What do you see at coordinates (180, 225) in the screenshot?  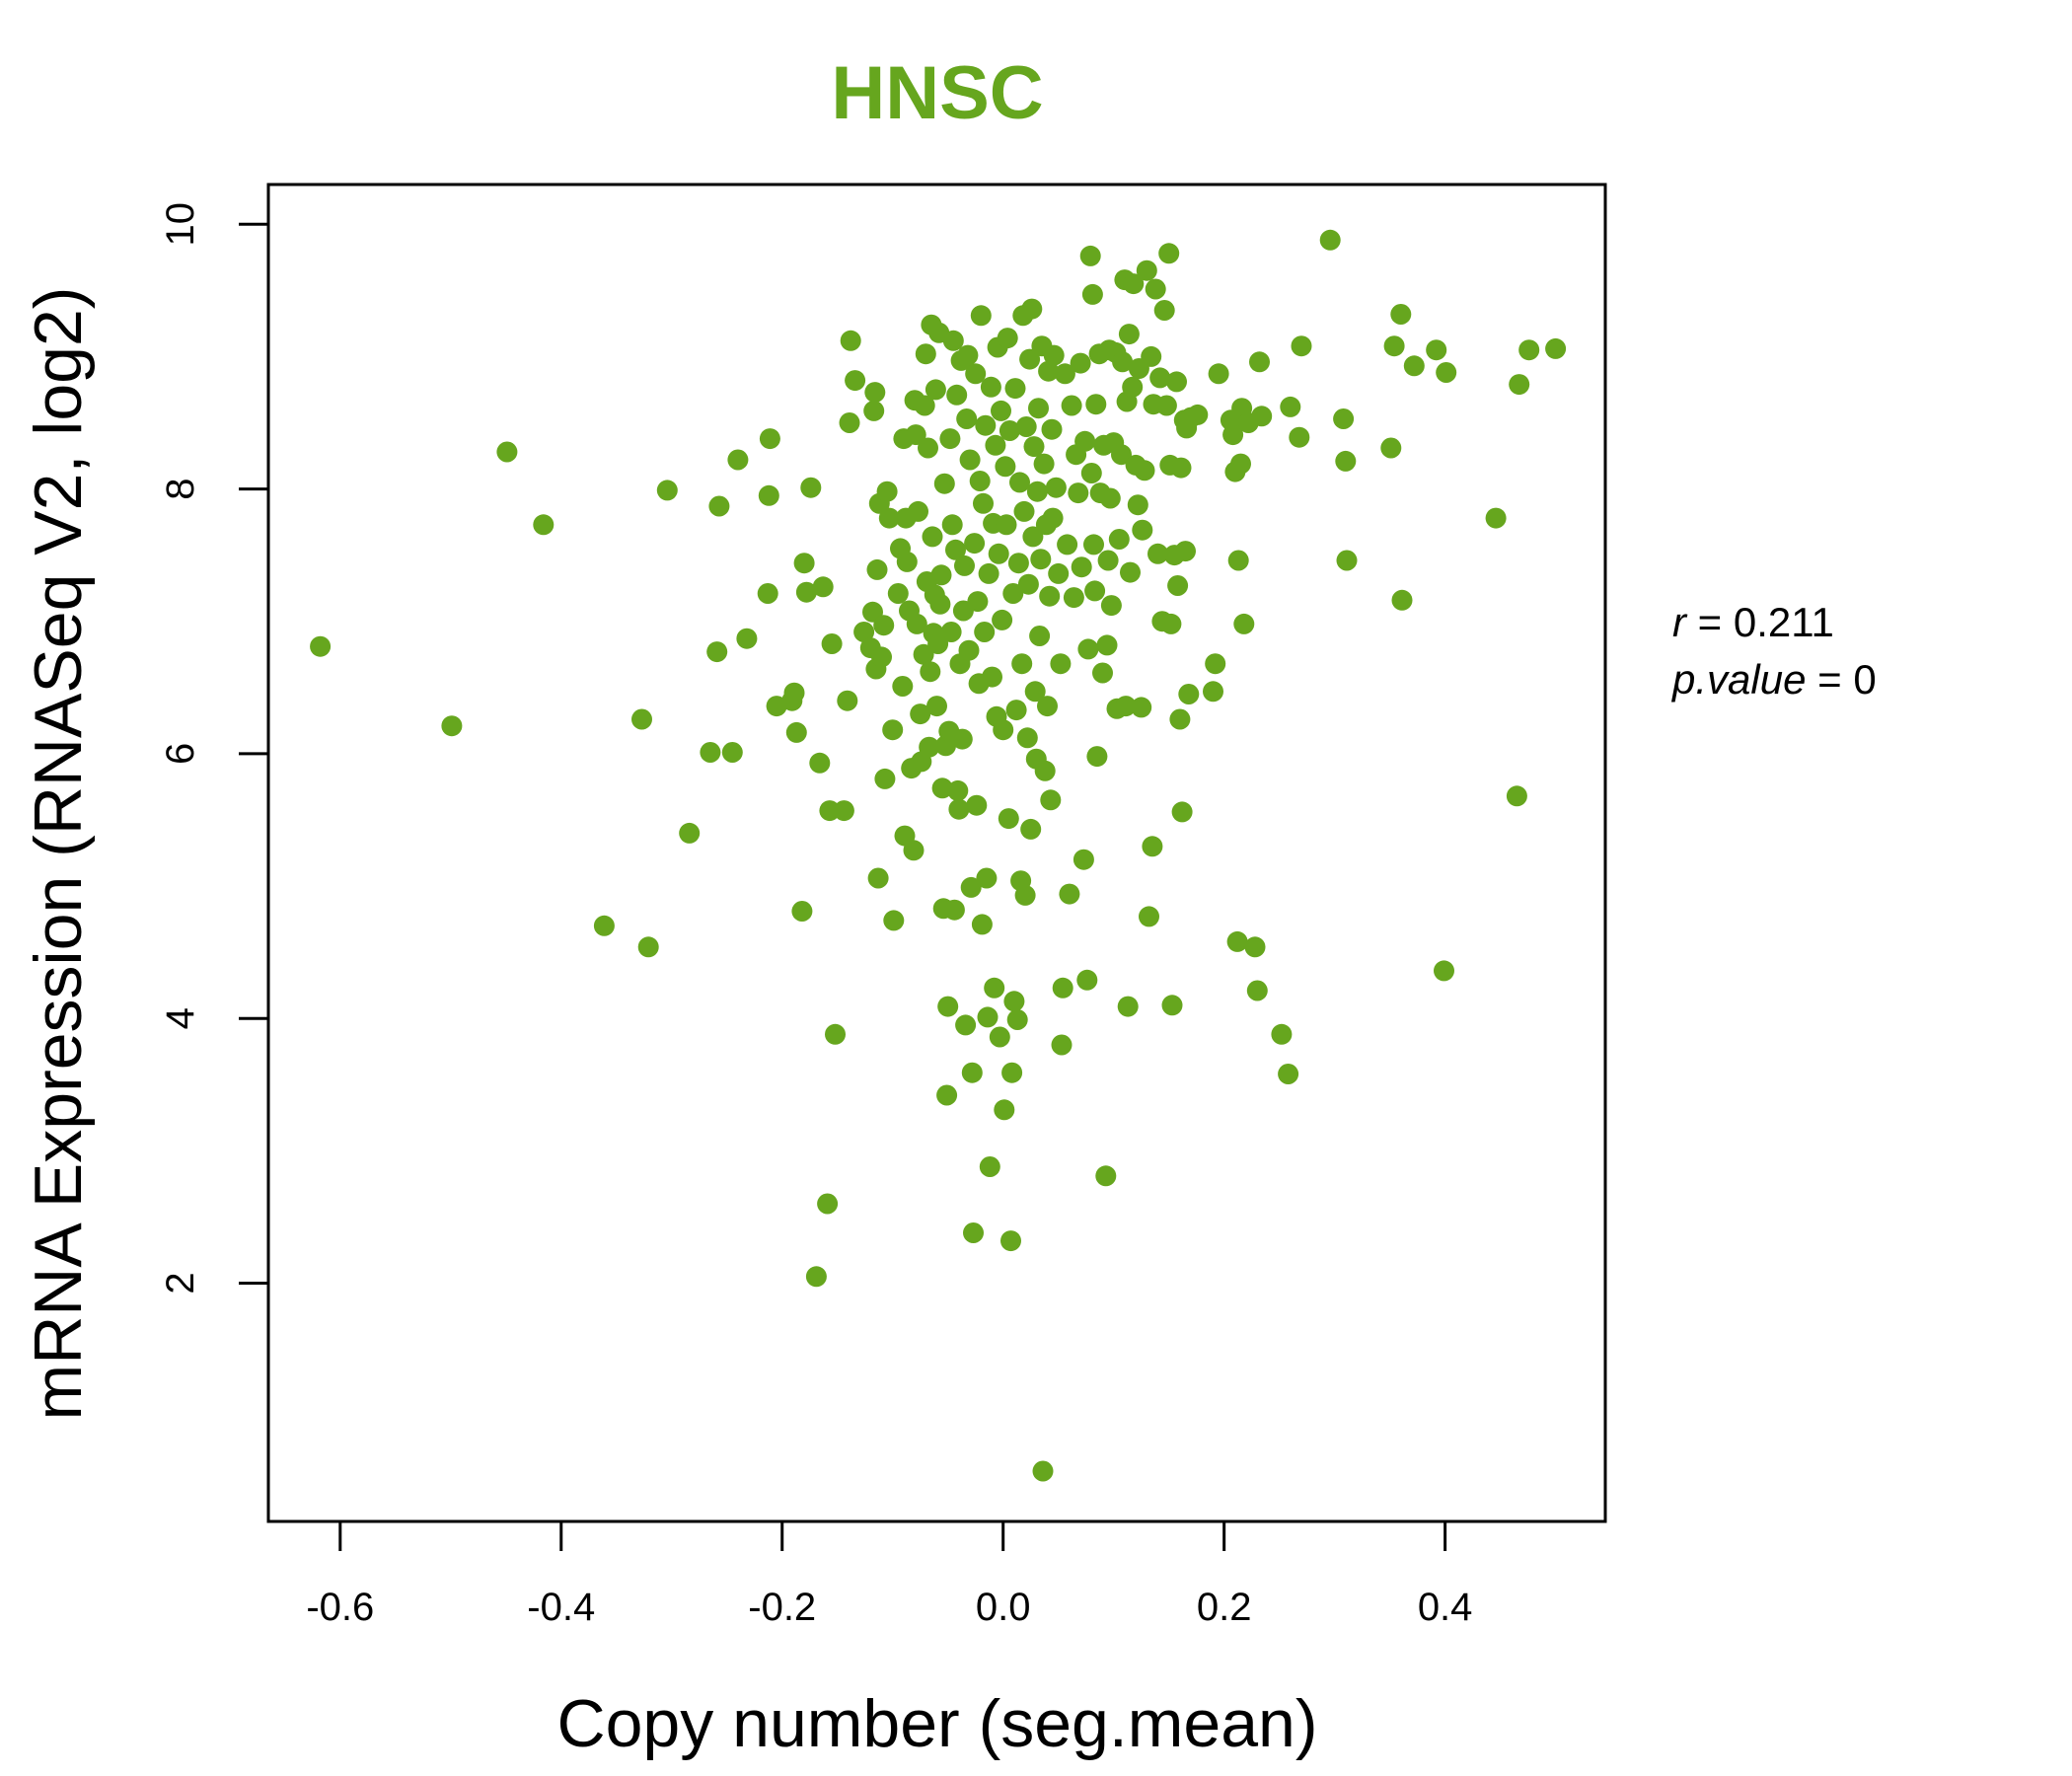 I see `y-tick-label: 10` at bounding box center [180, 225].